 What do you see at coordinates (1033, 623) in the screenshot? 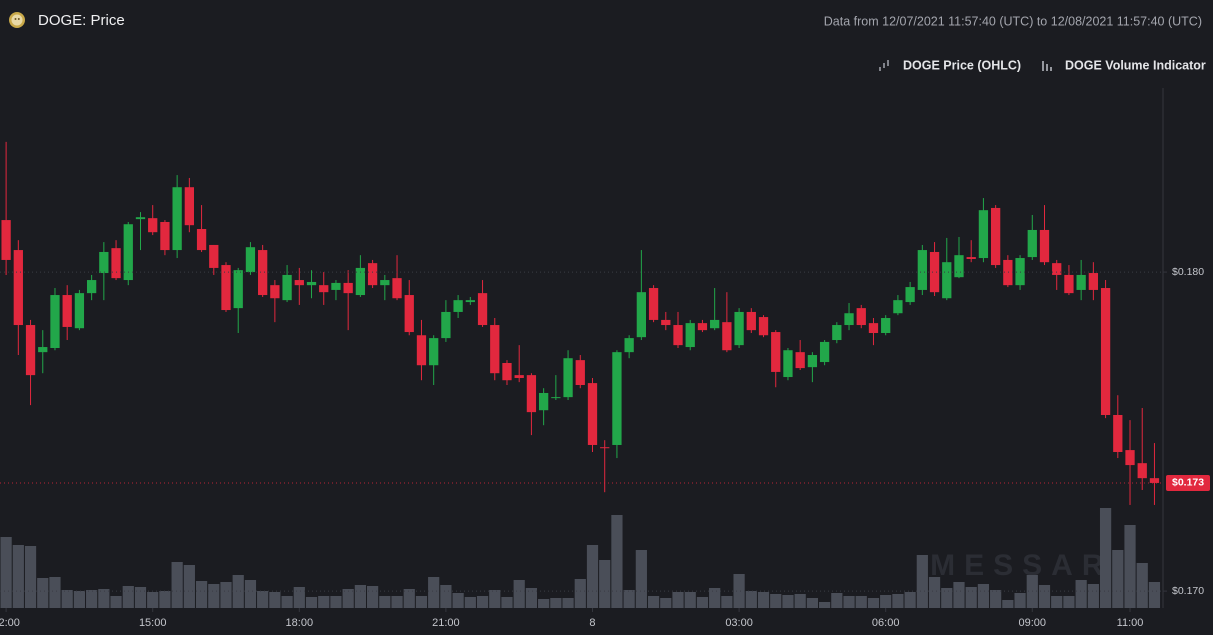
I see `x-tick-label: 09:00` at bounding box center [1033, 623].